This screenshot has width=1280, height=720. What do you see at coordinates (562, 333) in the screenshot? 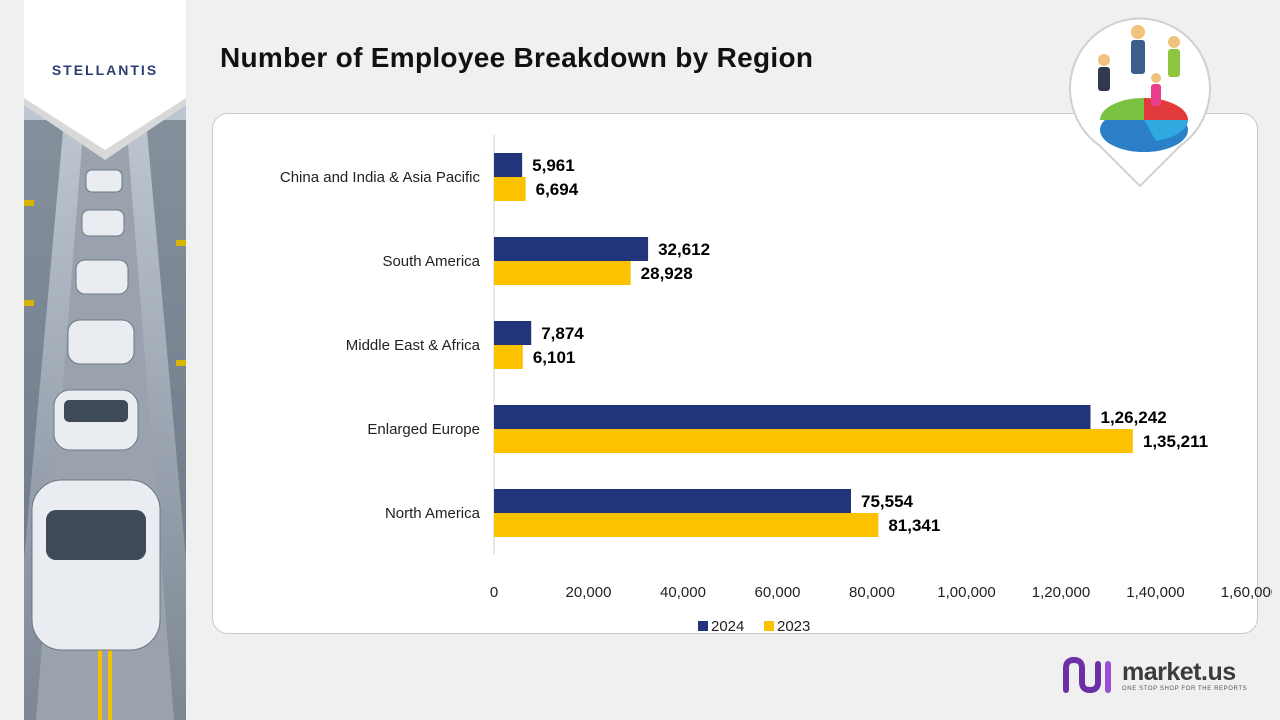
I see `data-label-2024: 7,874` at bounding box center [562, 333].